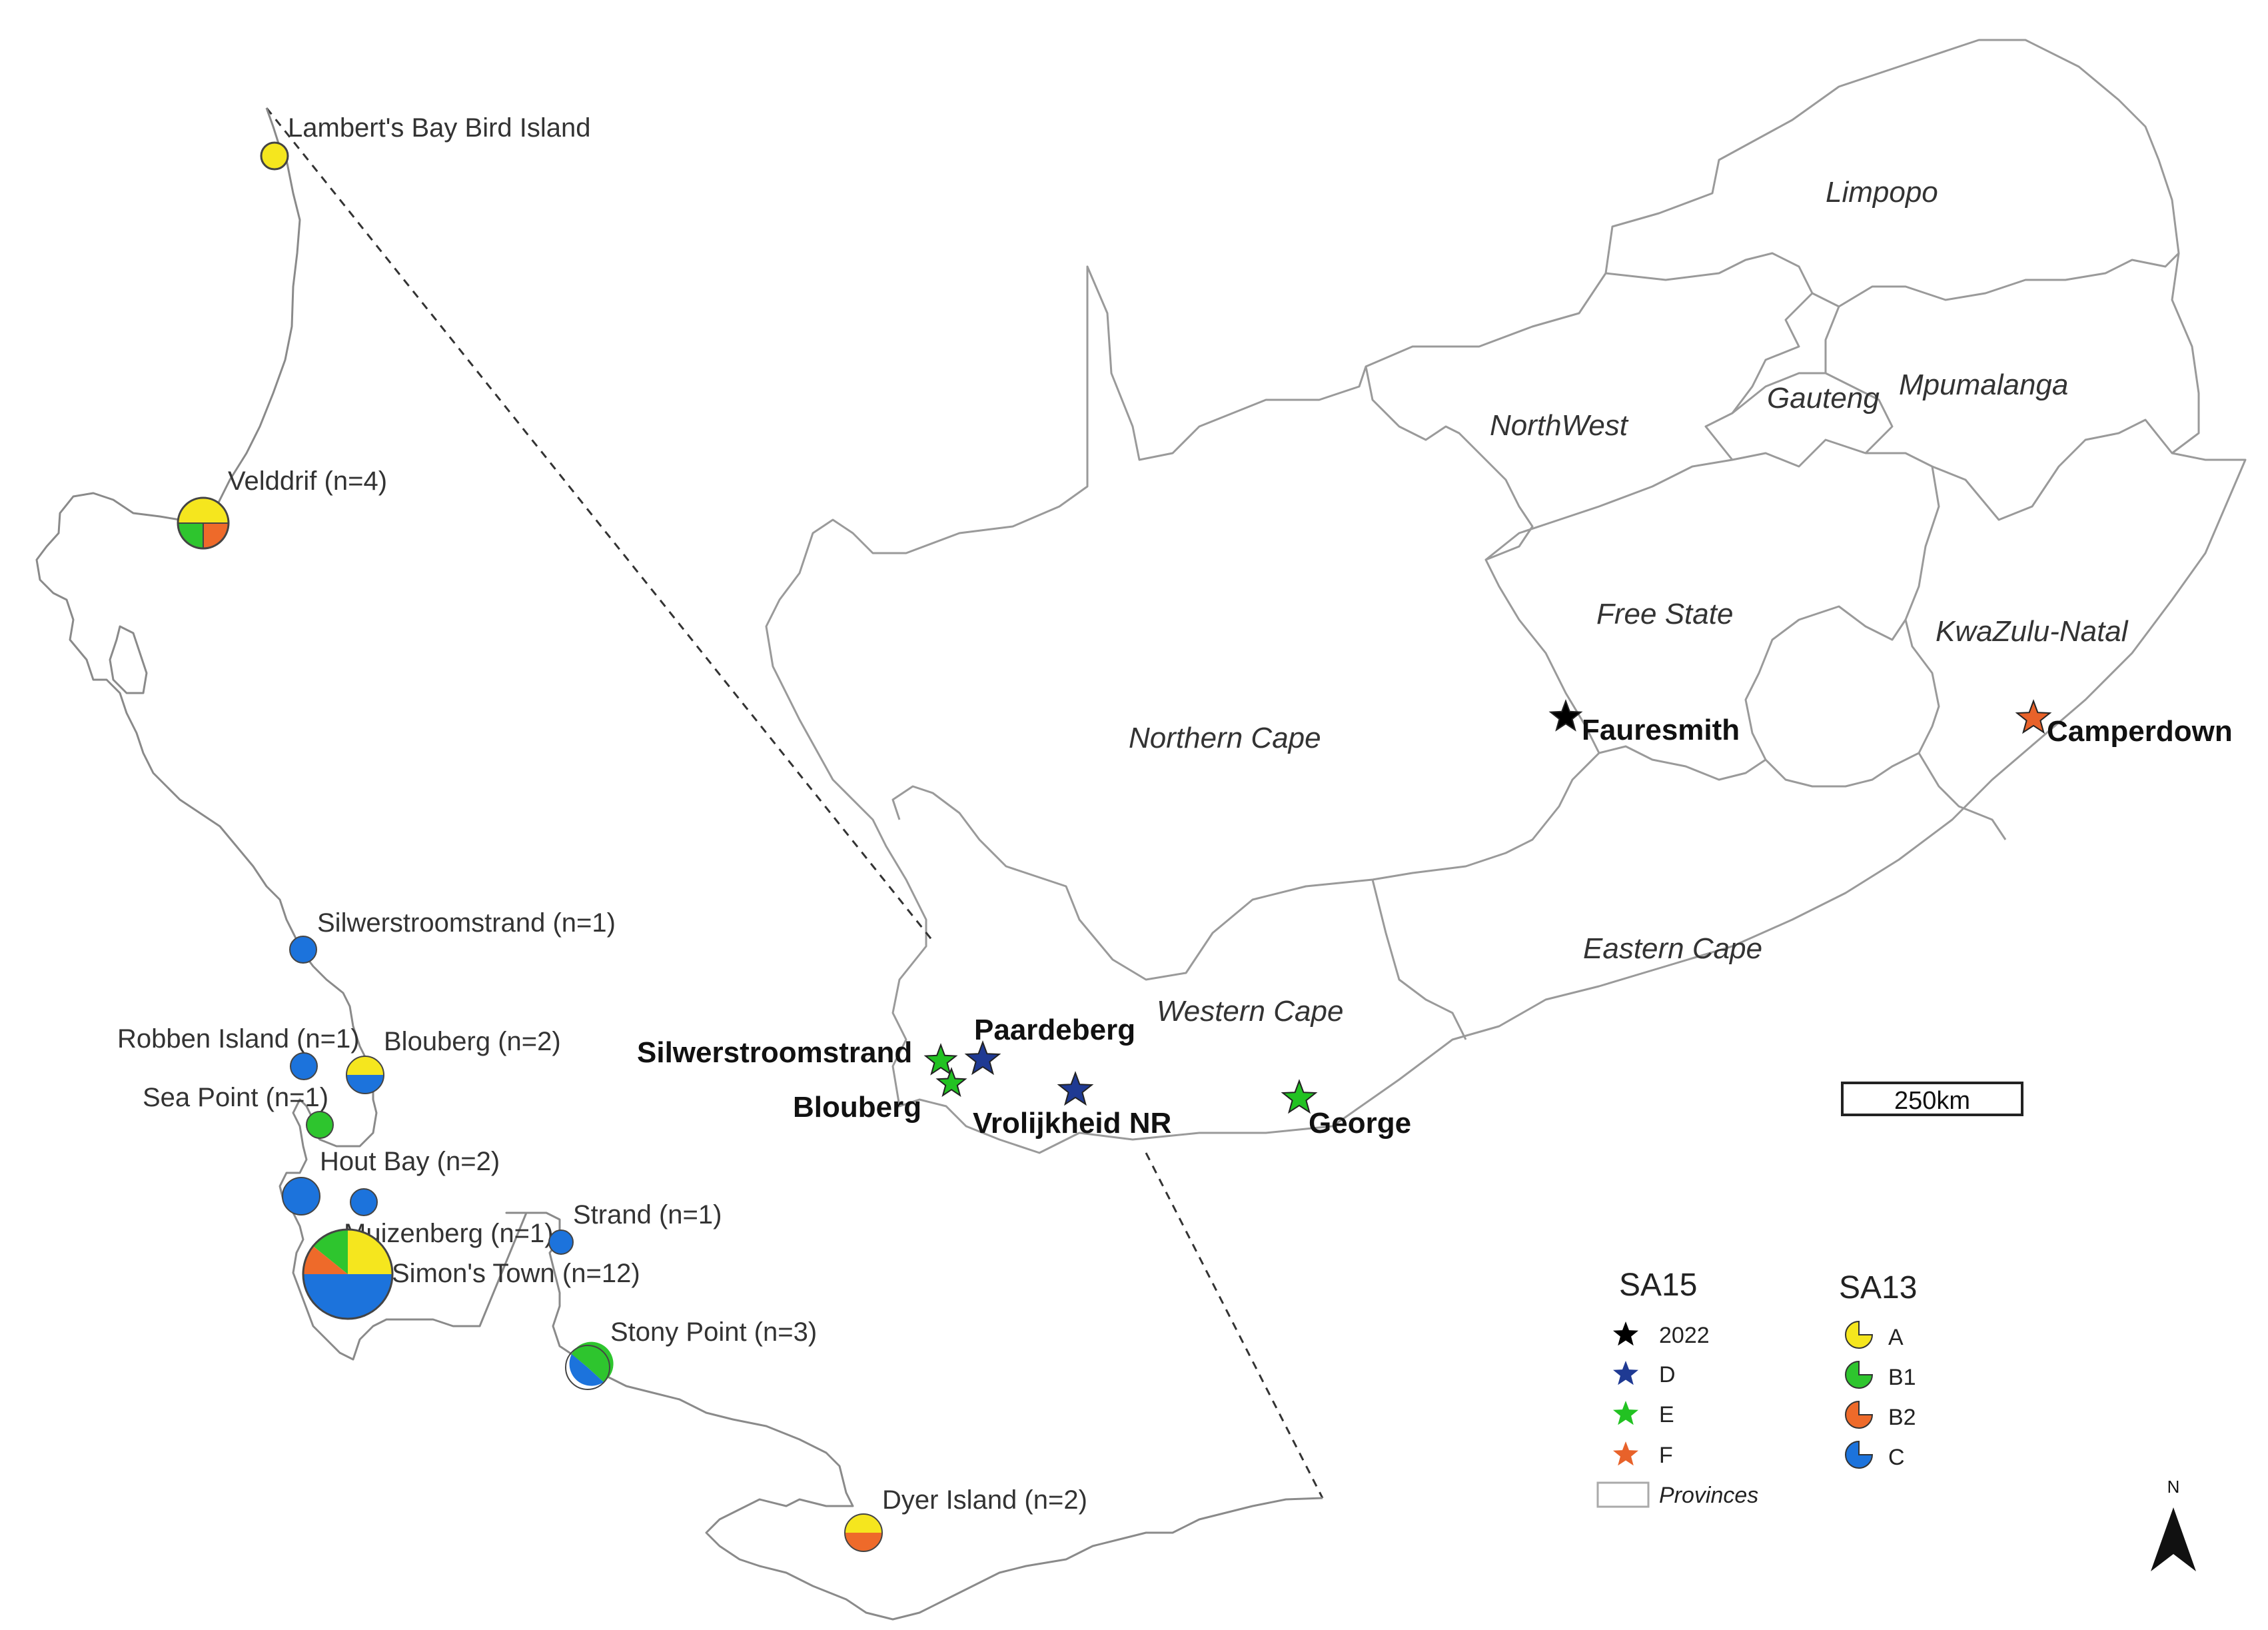 The height and width of the screenshot is (1630, 2268). I want to click on legend-sa15-title: SA15, so click(1658, 1285).